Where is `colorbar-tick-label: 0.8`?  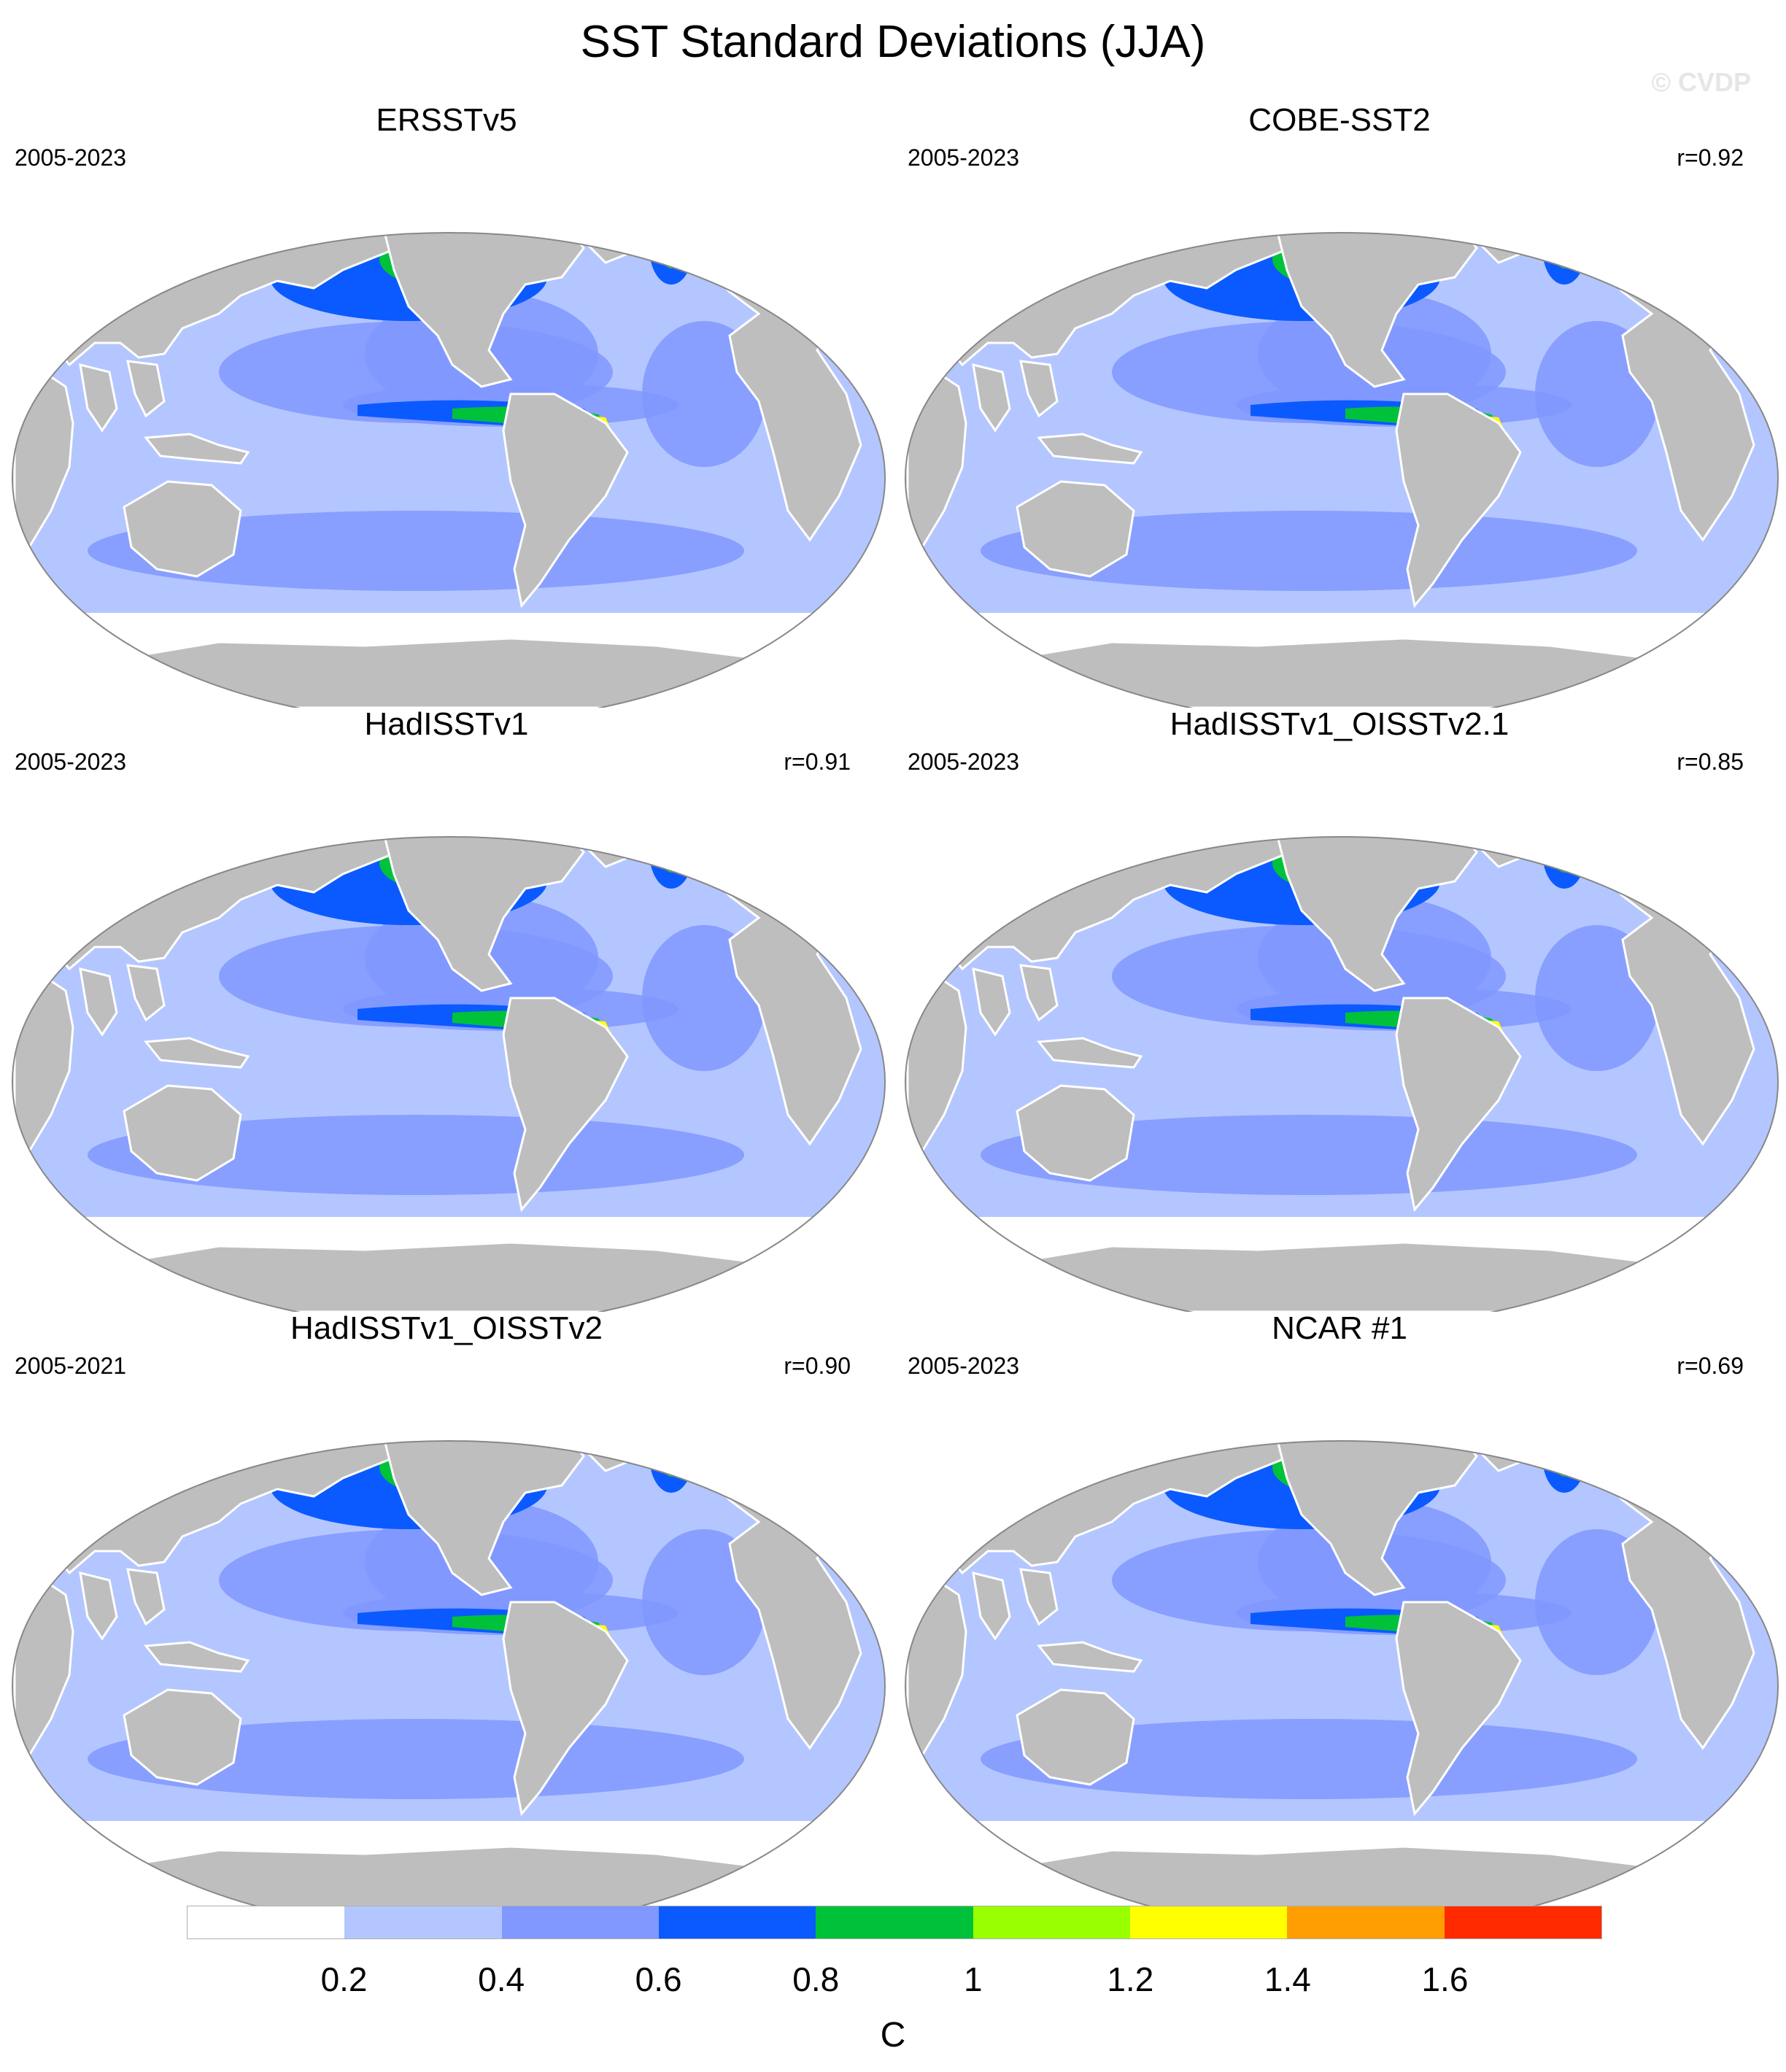
colorbar-tick-label: 0.8 is located at coordinates (816, 1979).